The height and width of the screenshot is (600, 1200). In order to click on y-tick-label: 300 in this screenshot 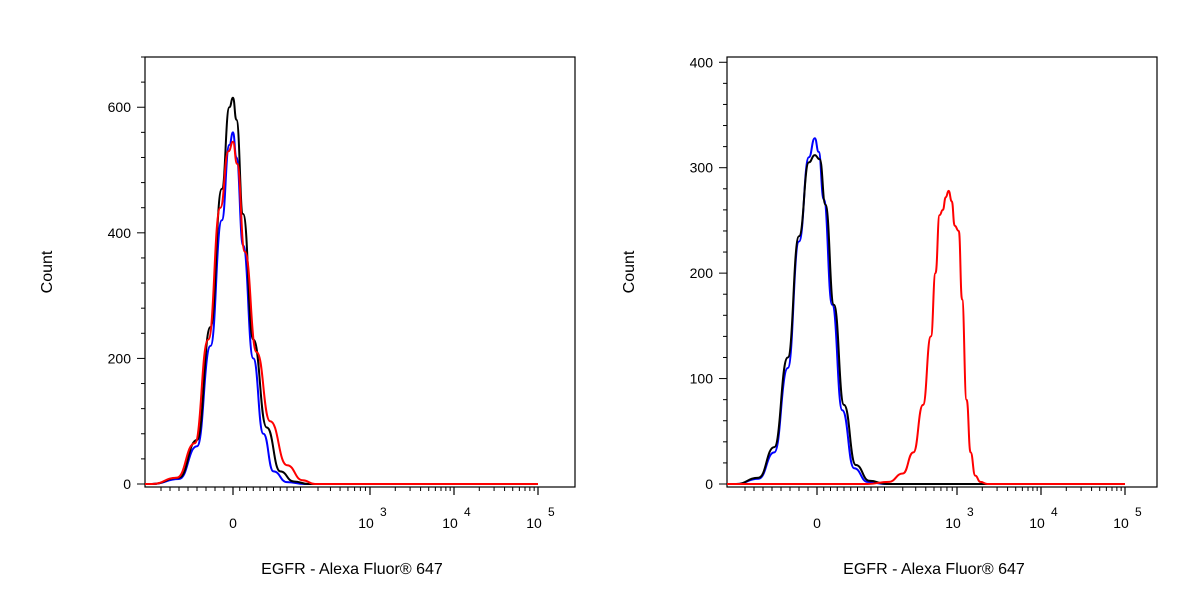, I will do `click(702, 168)`.